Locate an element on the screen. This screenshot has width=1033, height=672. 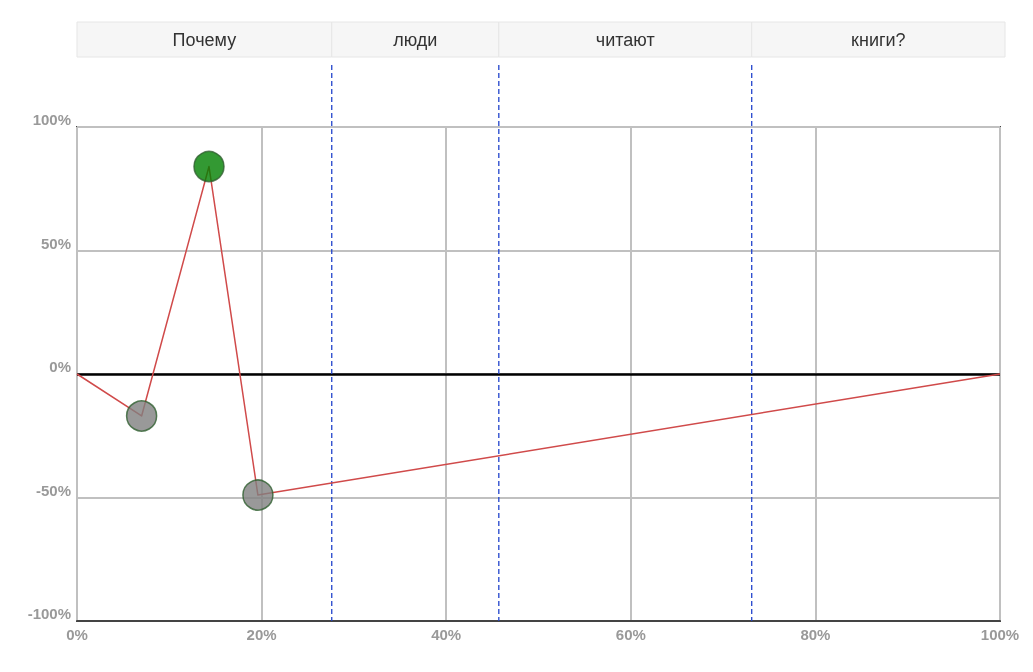
x-tick-label: 20% is located at coordinates (261, 634).